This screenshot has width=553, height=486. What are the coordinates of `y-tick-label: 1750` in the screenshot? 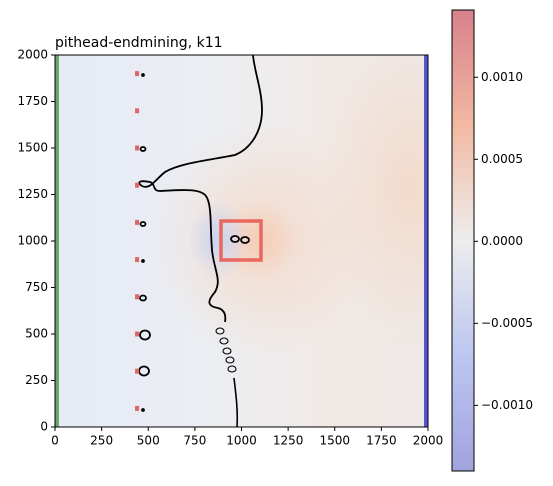 It's located at (32, 101).